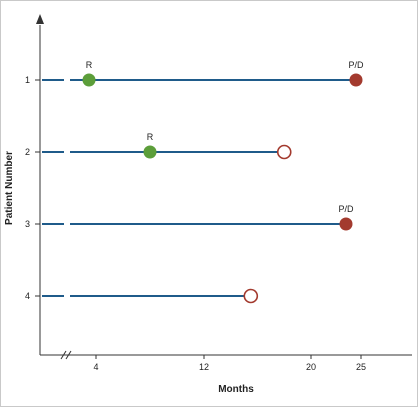  Describe the element at coordinates (95, 367) in the screenshot. I see `x-tick-label: 4` at that location.